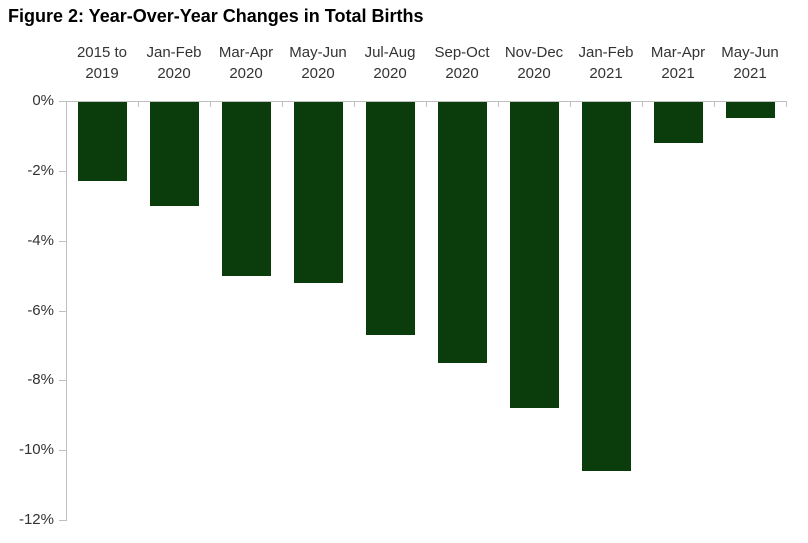 The width and height of the screenshot is (808, 543). What do you see at coordinates (678, 122) in the screenshot?
I see `bar-mar-apr-2021` at bounding box center [678, 122].